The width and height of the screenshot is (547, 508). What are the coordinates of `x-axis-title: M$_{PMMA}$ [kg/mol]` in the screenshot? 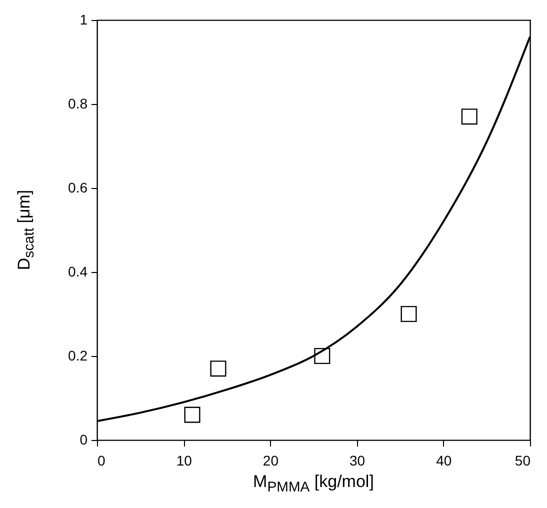 It's located at (313, 484).